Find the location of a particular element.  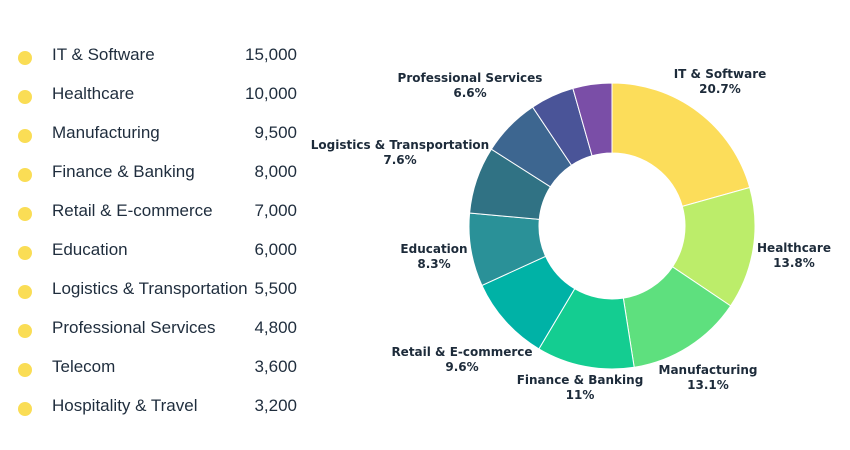

slice-category-label: IT & Software is located at coordinates (720, 74).